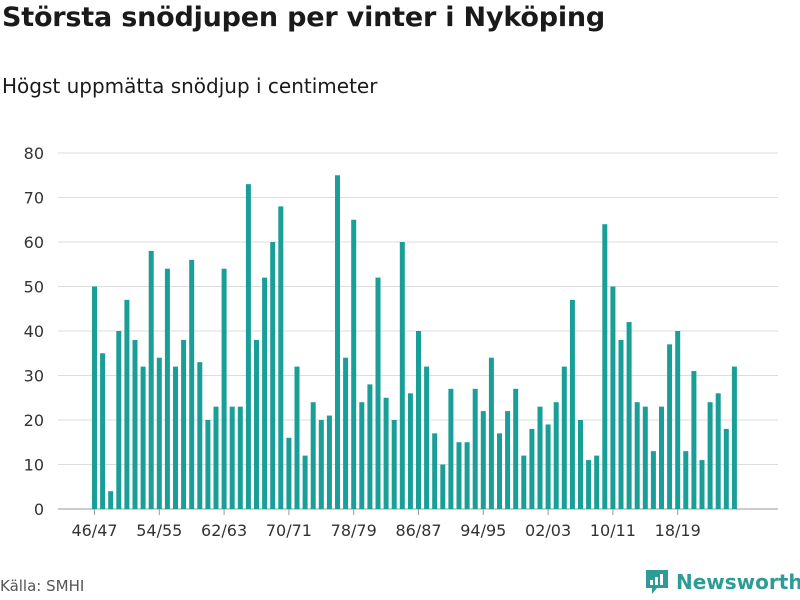 The height and width of the screenshot is (600, 800). What do you see at coordinates (42, 586) in the screenshot?
I see `source-note: Källa: SMHI` at bounding box center [42, 586].